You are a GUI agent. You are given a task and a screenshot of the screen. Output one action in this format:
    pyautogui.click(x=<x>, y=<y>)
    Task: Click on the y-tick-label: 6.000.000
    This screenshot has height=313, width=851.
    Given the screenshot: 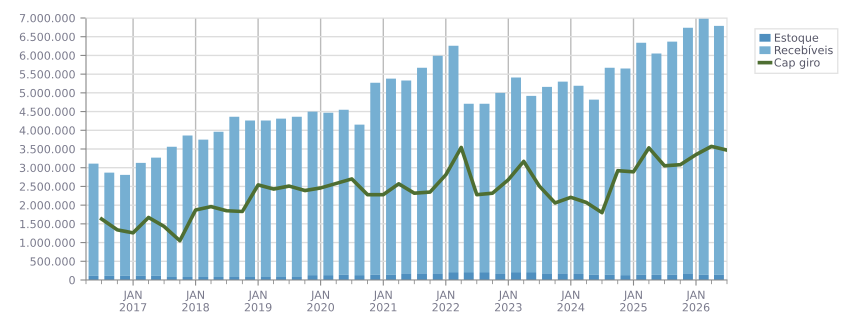 What is the action you would take?
    pyautogui.click(x=47, y=55)
    